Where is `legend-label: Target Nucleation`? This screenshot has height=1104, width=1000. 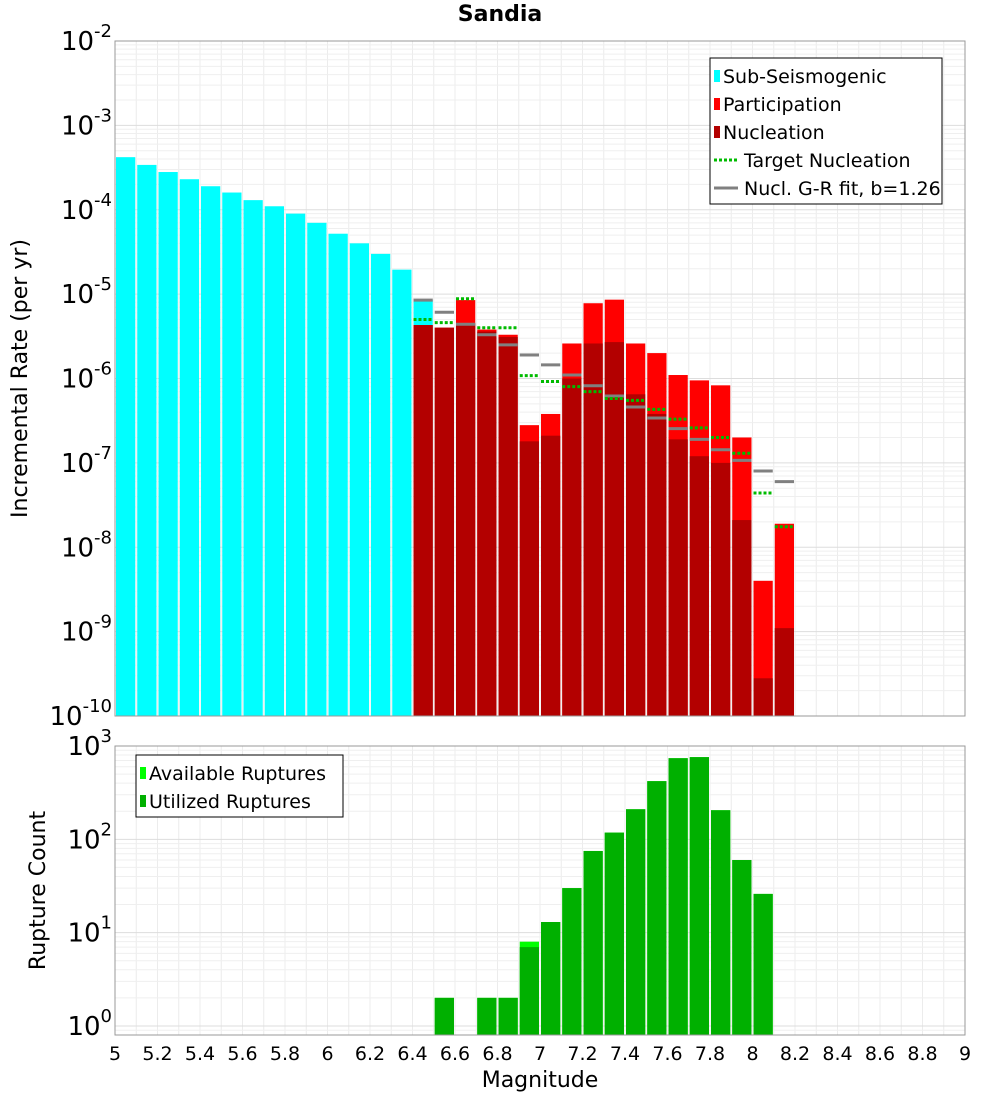
legend-label: Target Nucleation is located at coordinates (827, 161).